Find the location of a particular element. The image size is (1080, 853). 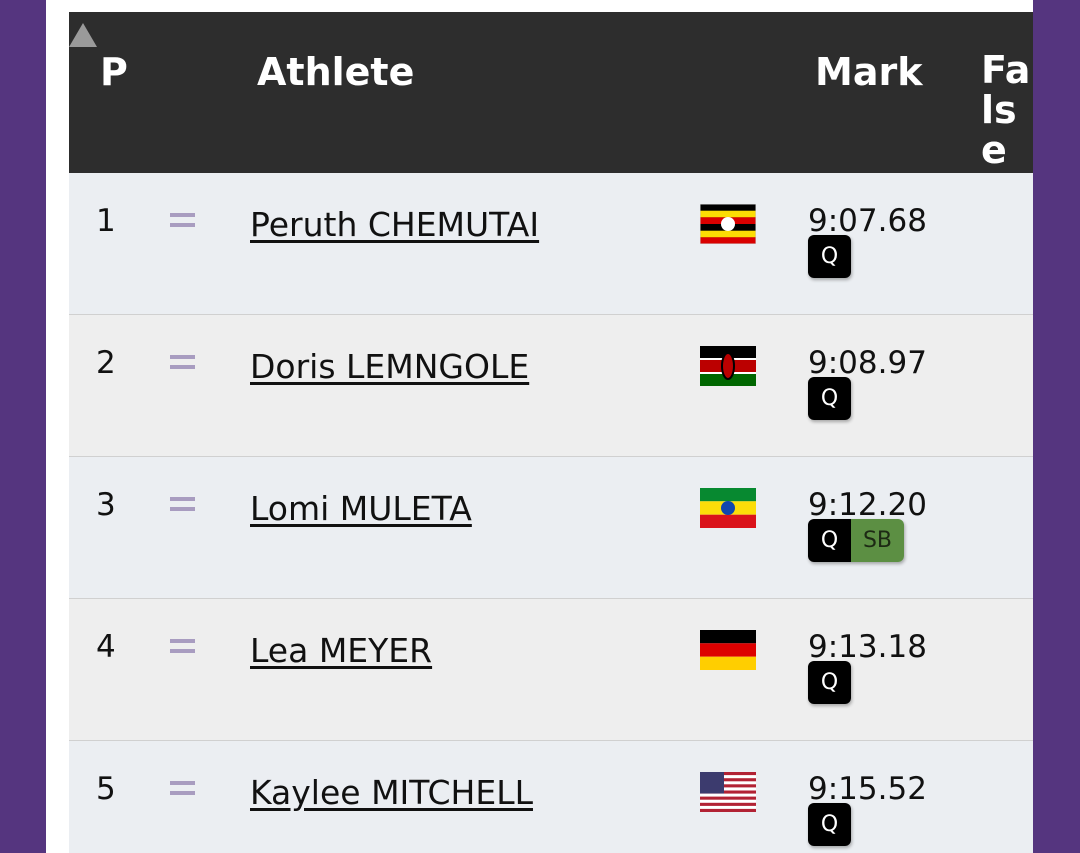

position: 3 is located at coordinates (106, 505).